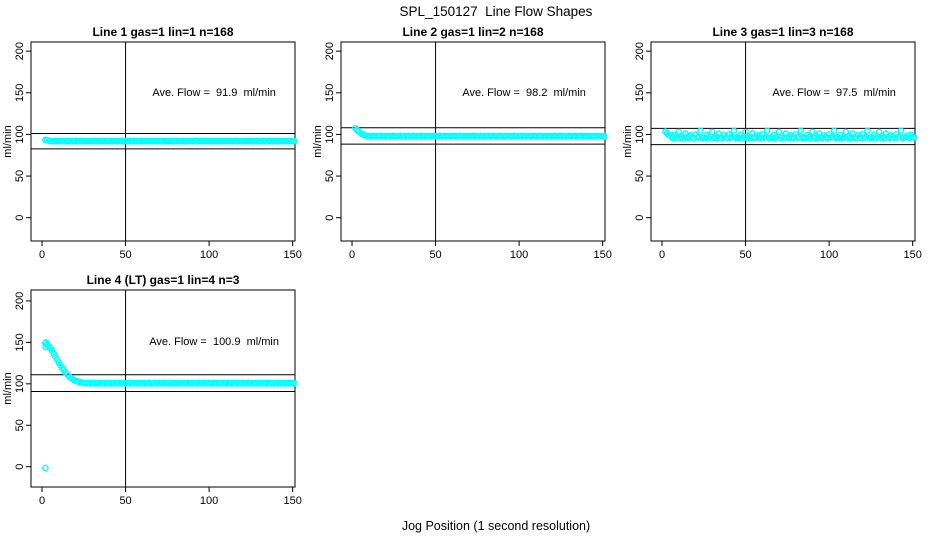  Describe the element at coordinates (834, 92) in the screenshot. I see `panel-3-ave-flow-label: Ave. Flow = 97.5 ml/min` at that location.